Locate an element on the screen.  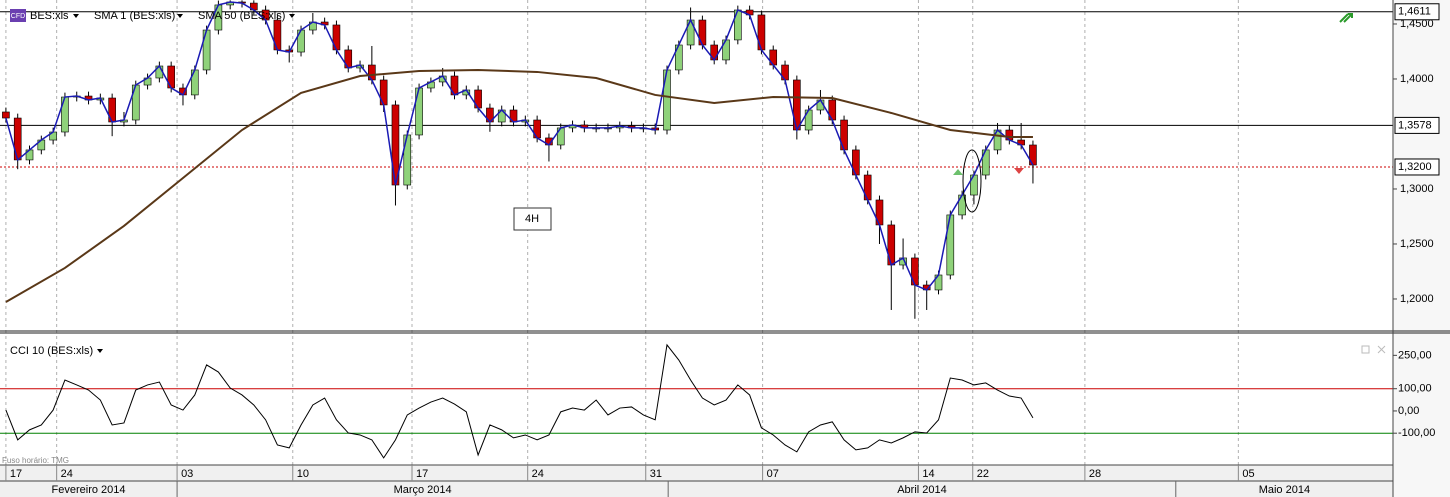
x-tick-label: 31 is located at coordinates (656, 474).